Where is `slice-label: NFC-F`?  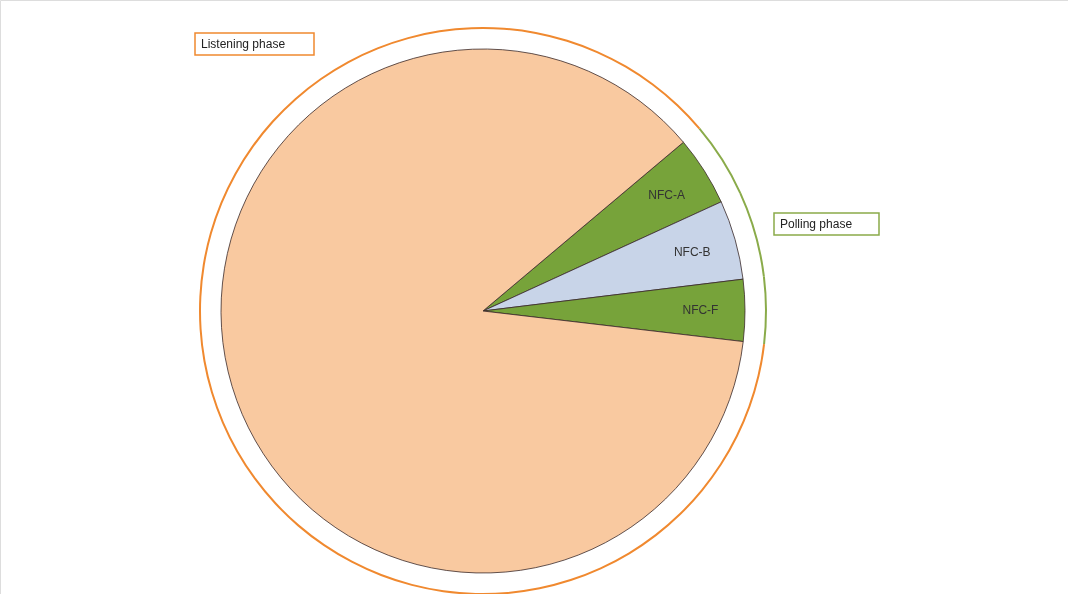
slice-label: NFC-F is located at coordinates (700, 310).